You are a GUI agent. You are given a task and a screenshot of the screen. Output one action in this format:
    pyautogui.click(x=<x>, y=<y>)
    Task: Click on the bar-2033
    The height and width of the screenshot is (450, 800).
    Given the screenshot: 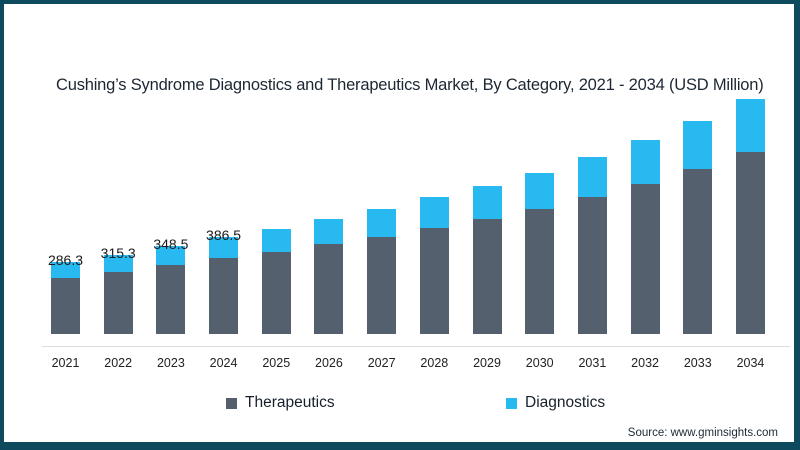 What is the action you would take?
    pyautogui.click(x=698, y=227)
    